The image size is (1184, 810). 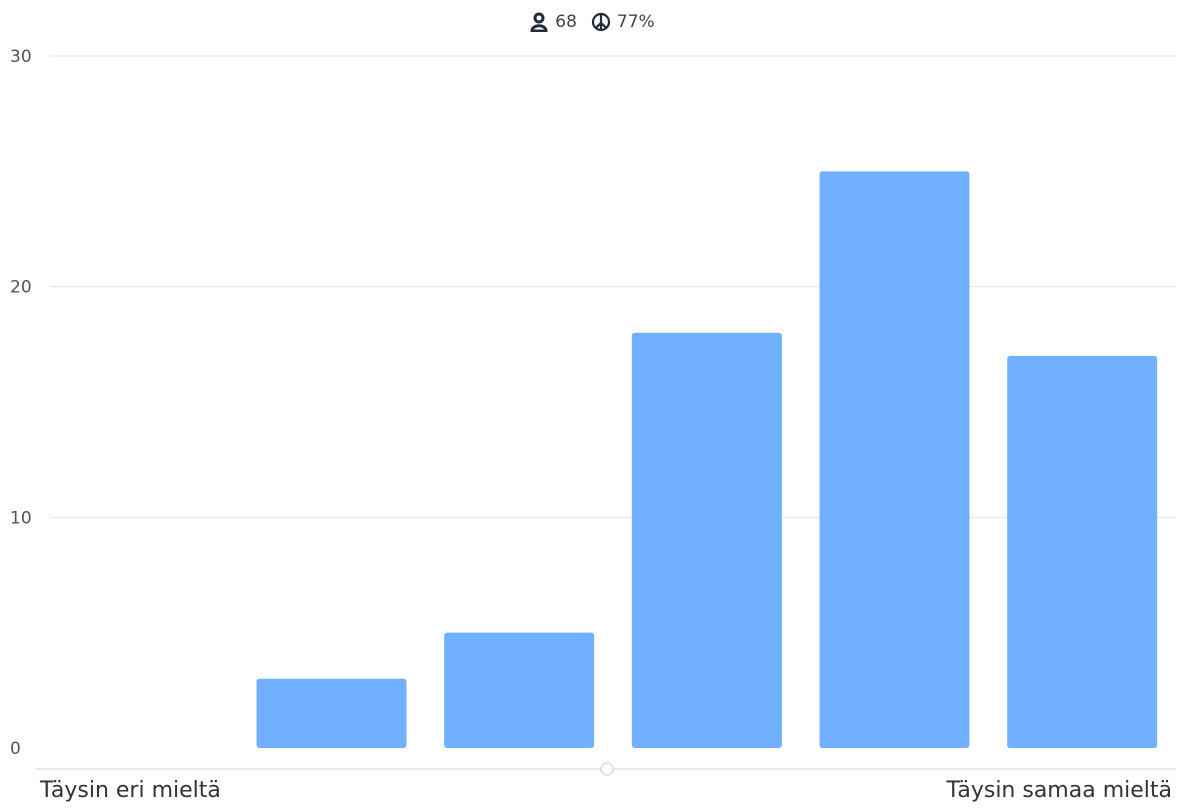 I want to click on agreement-stat: 77%, so click(x=623, y=22).